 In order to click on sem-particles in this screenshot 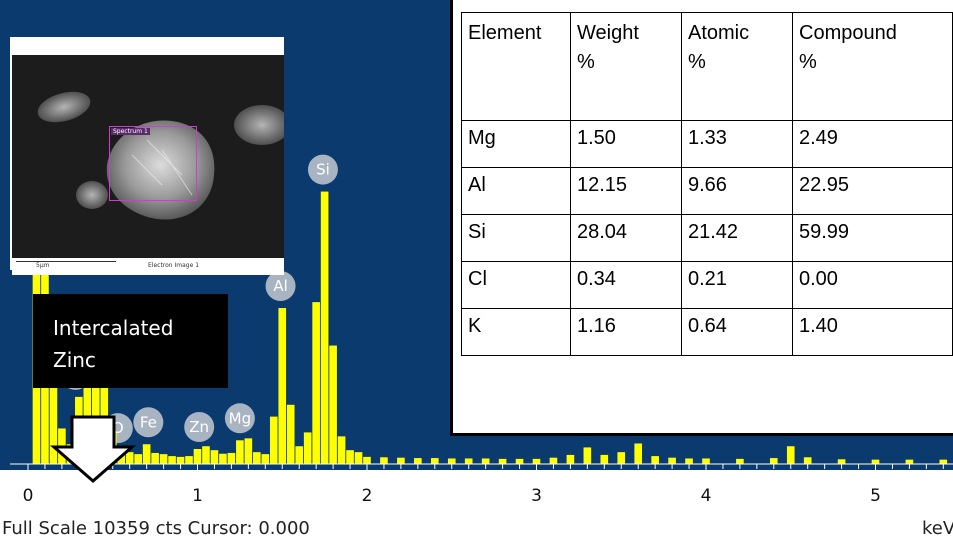, I will do `click(148, 165)`.